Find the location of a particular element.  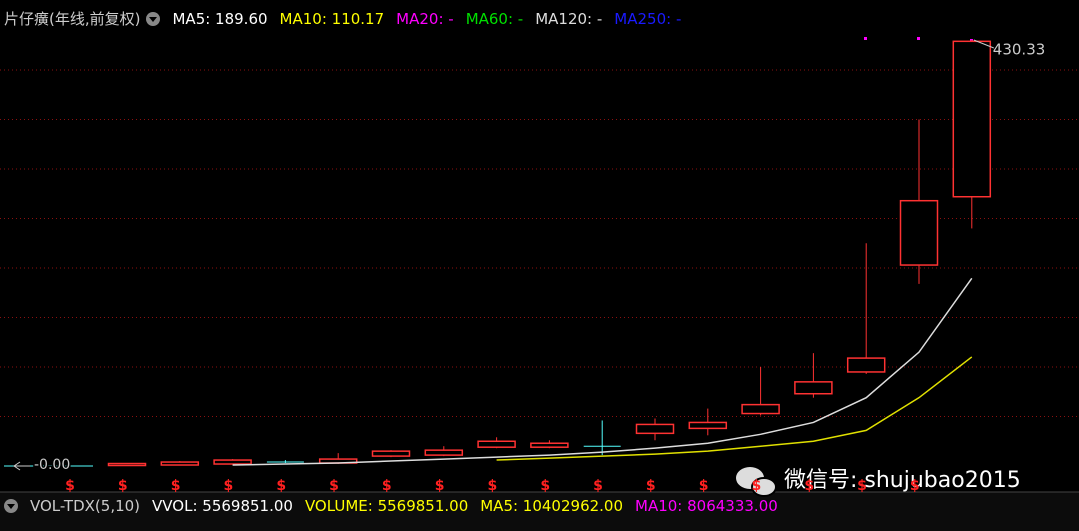

indicator: MA10: 110.17 is located at coordinates (332, 18).